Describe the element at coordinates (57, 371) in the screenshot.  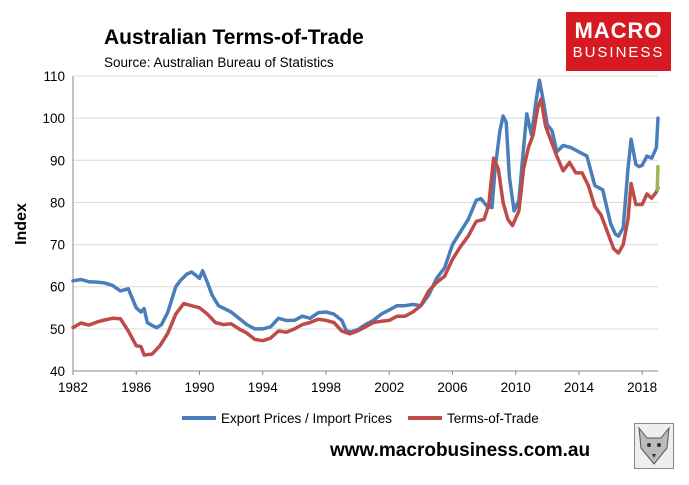
I see `y-tick-label: 40` at that location.